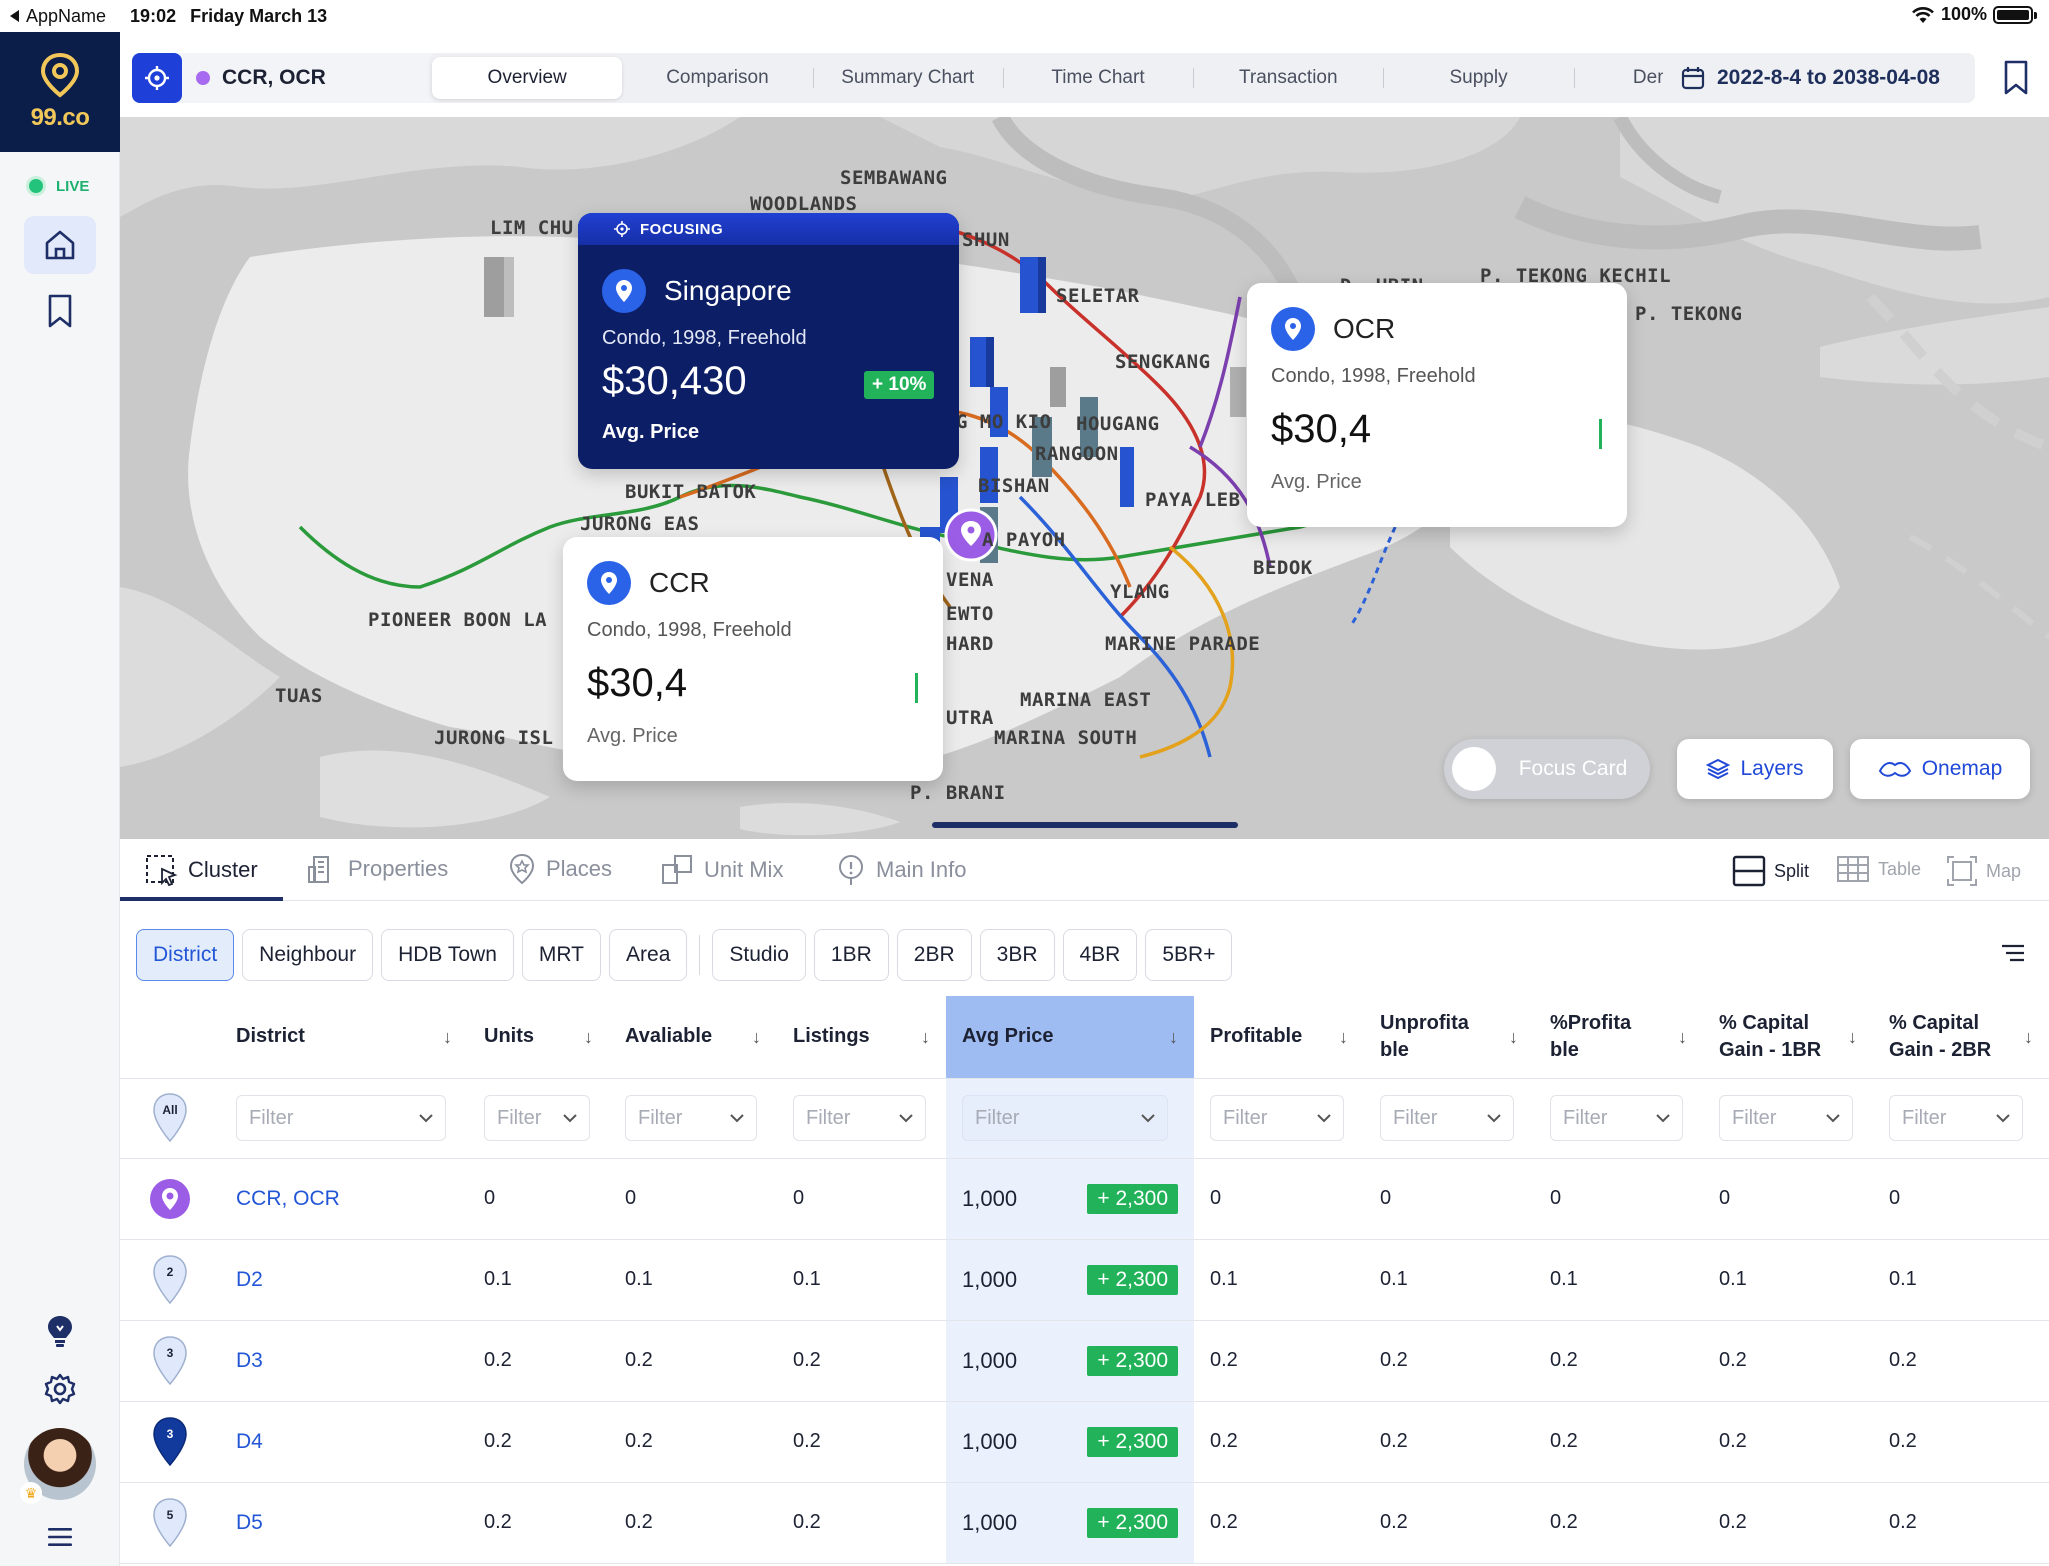 The height and width of the screenshot is (1566, 2049). Describe the element at coordinates (537, 1118) in the screenshot. I see `filter-units: Filter` at that location.